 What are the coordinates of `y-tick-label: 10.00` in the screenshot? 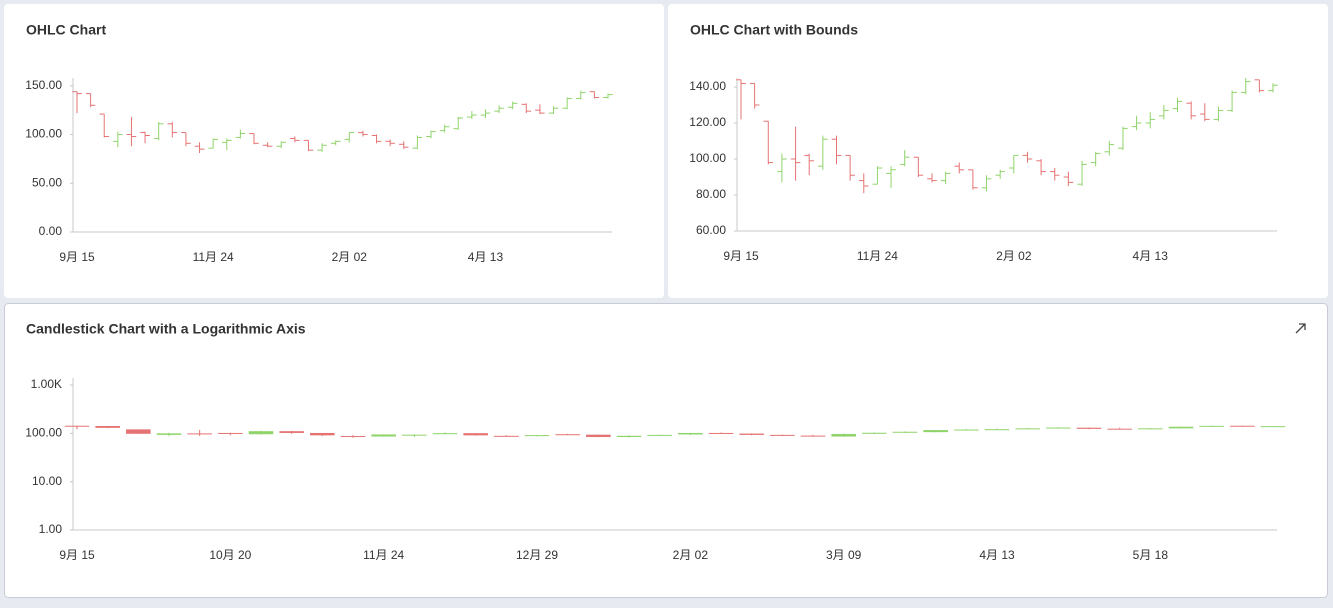 It's located at (47, 481).